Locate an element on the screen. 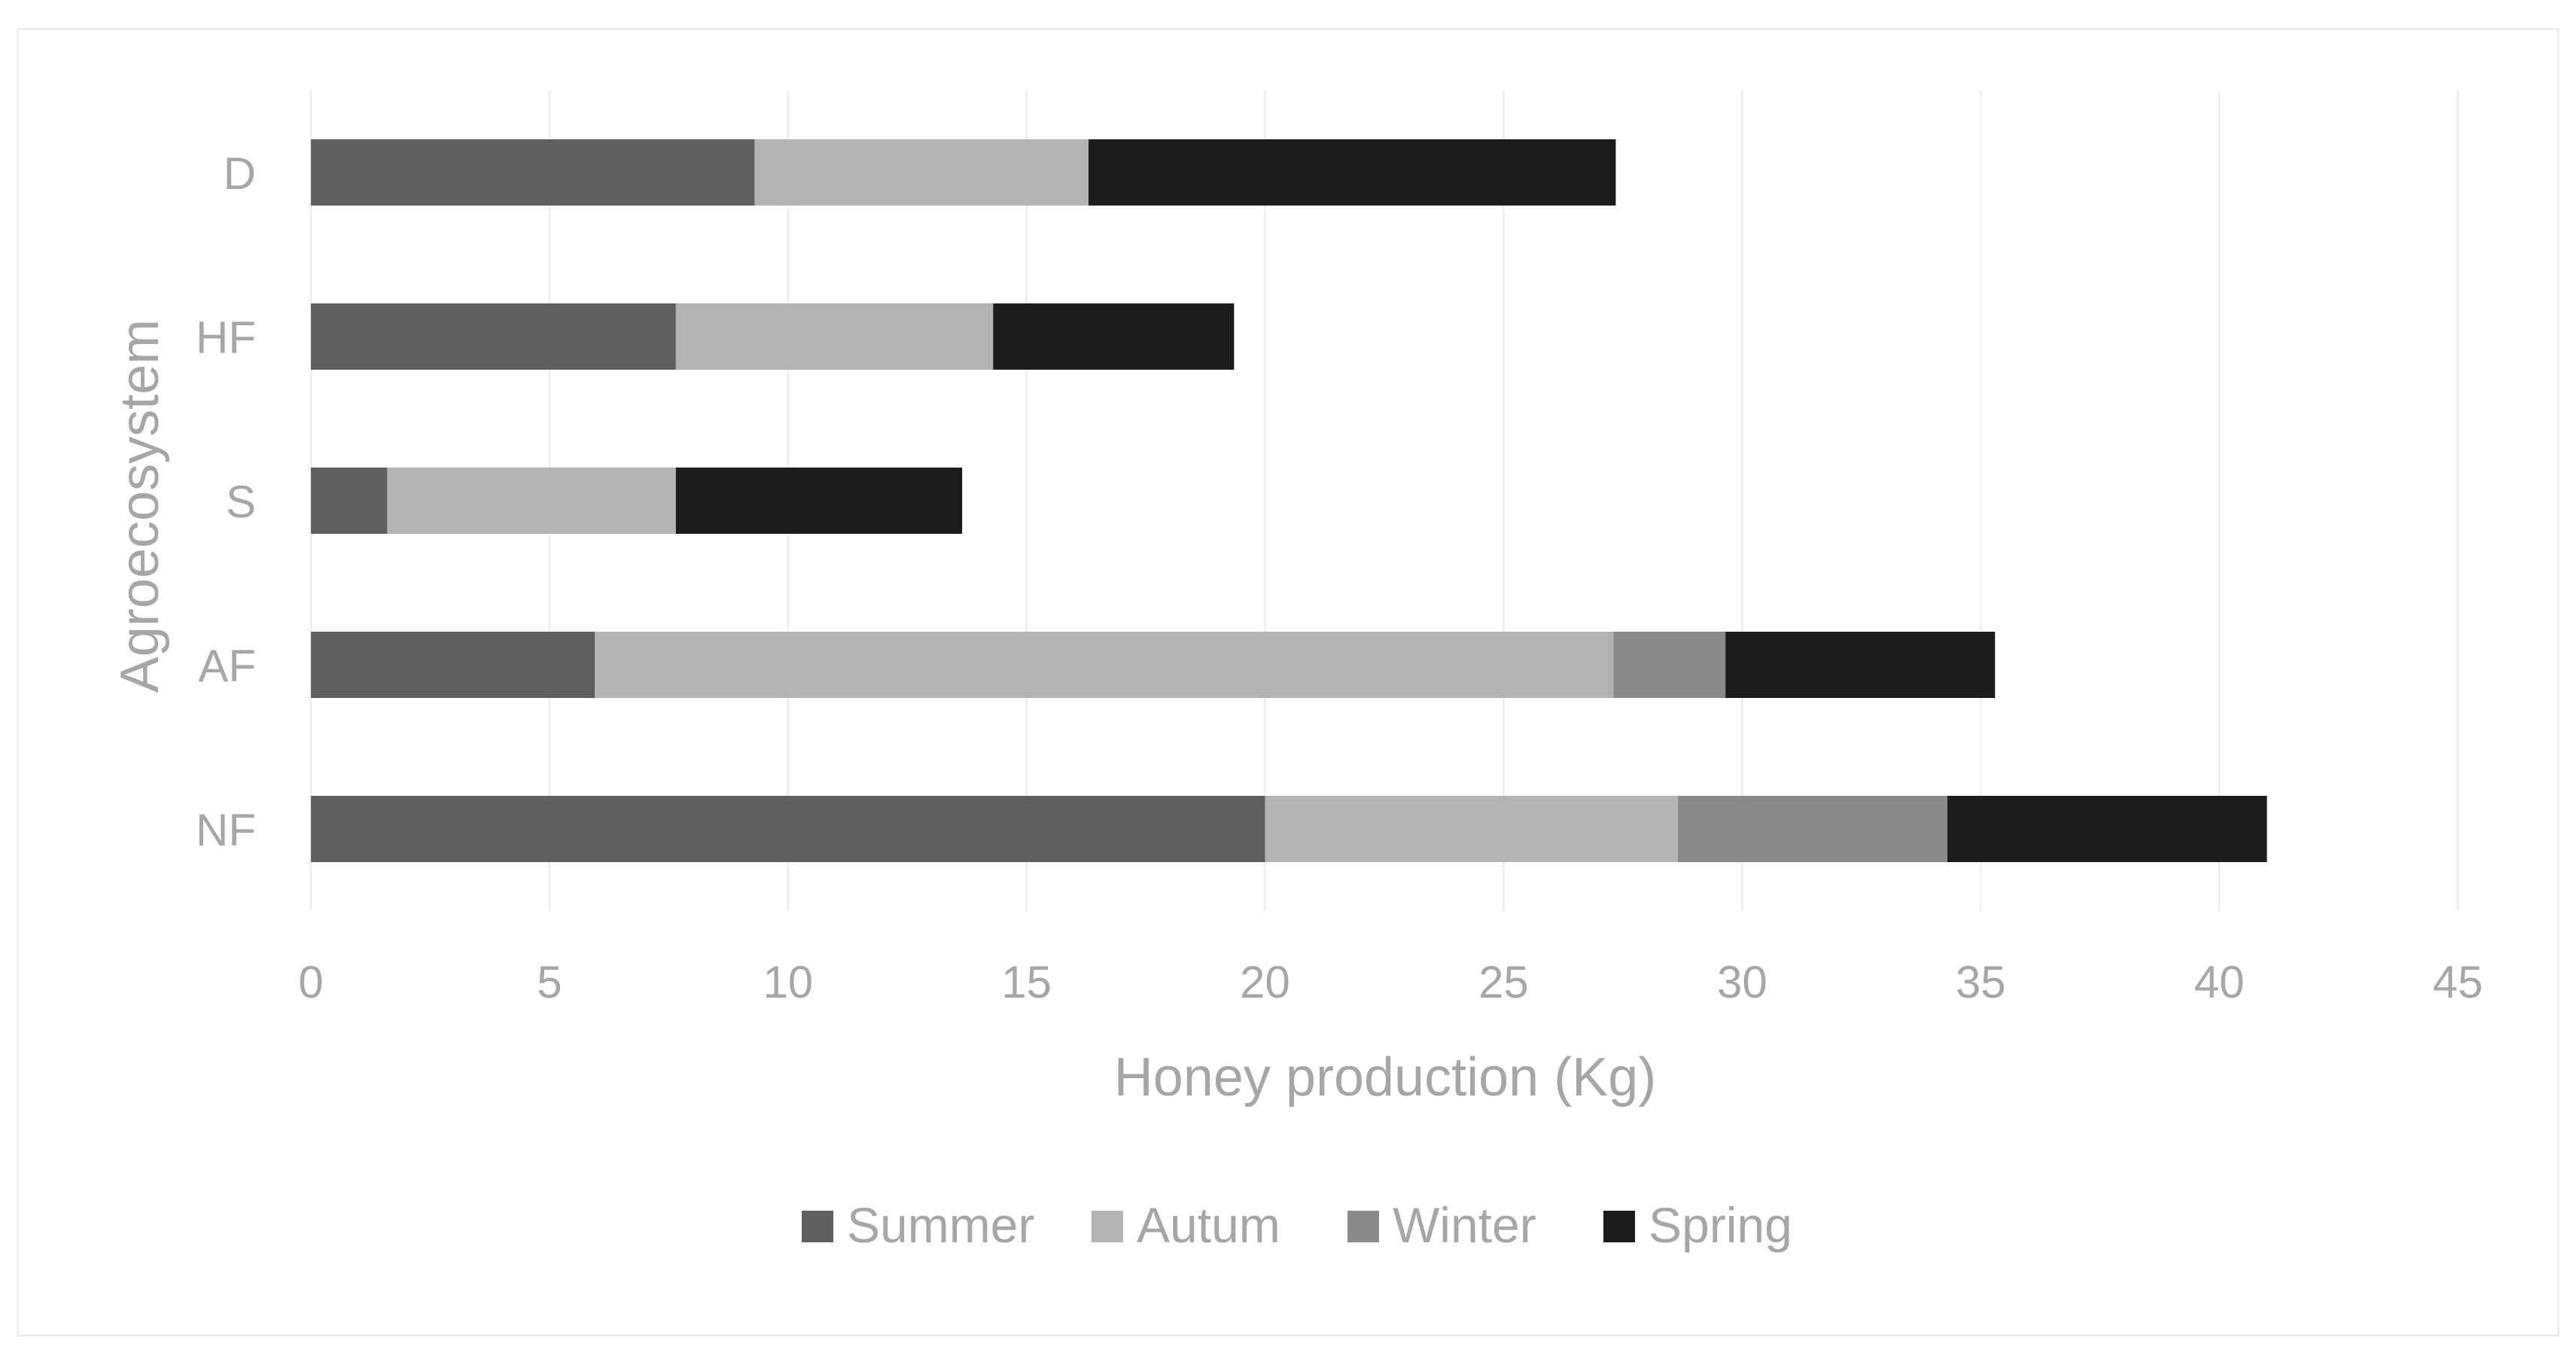  y-axis-title: Agroecosystem is located at coordinates (140, 506).